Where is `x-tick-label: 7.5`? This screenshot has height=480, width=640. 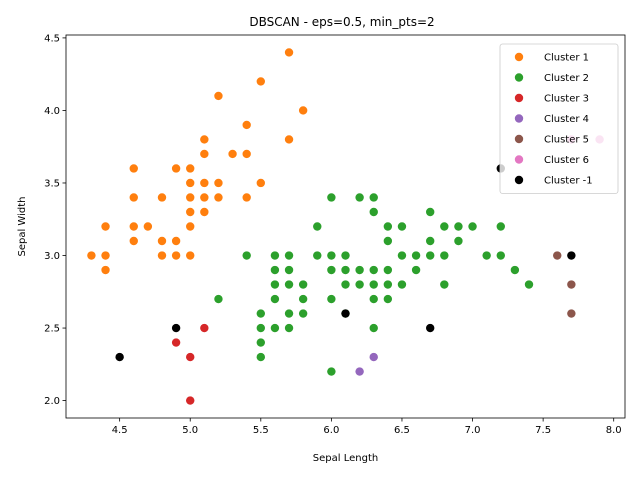
x-tick-label: 7.5 is located at coordinates (543, 430).